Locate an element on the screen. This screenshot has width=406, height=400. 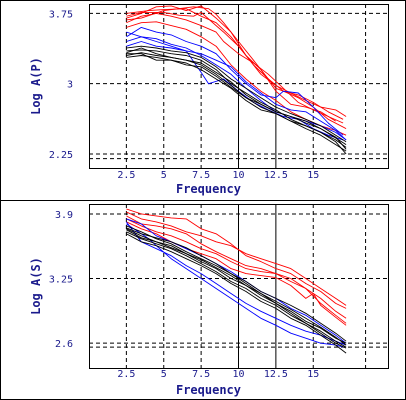
y-tick-label: 2.25 is located at coordinates (61, 155).